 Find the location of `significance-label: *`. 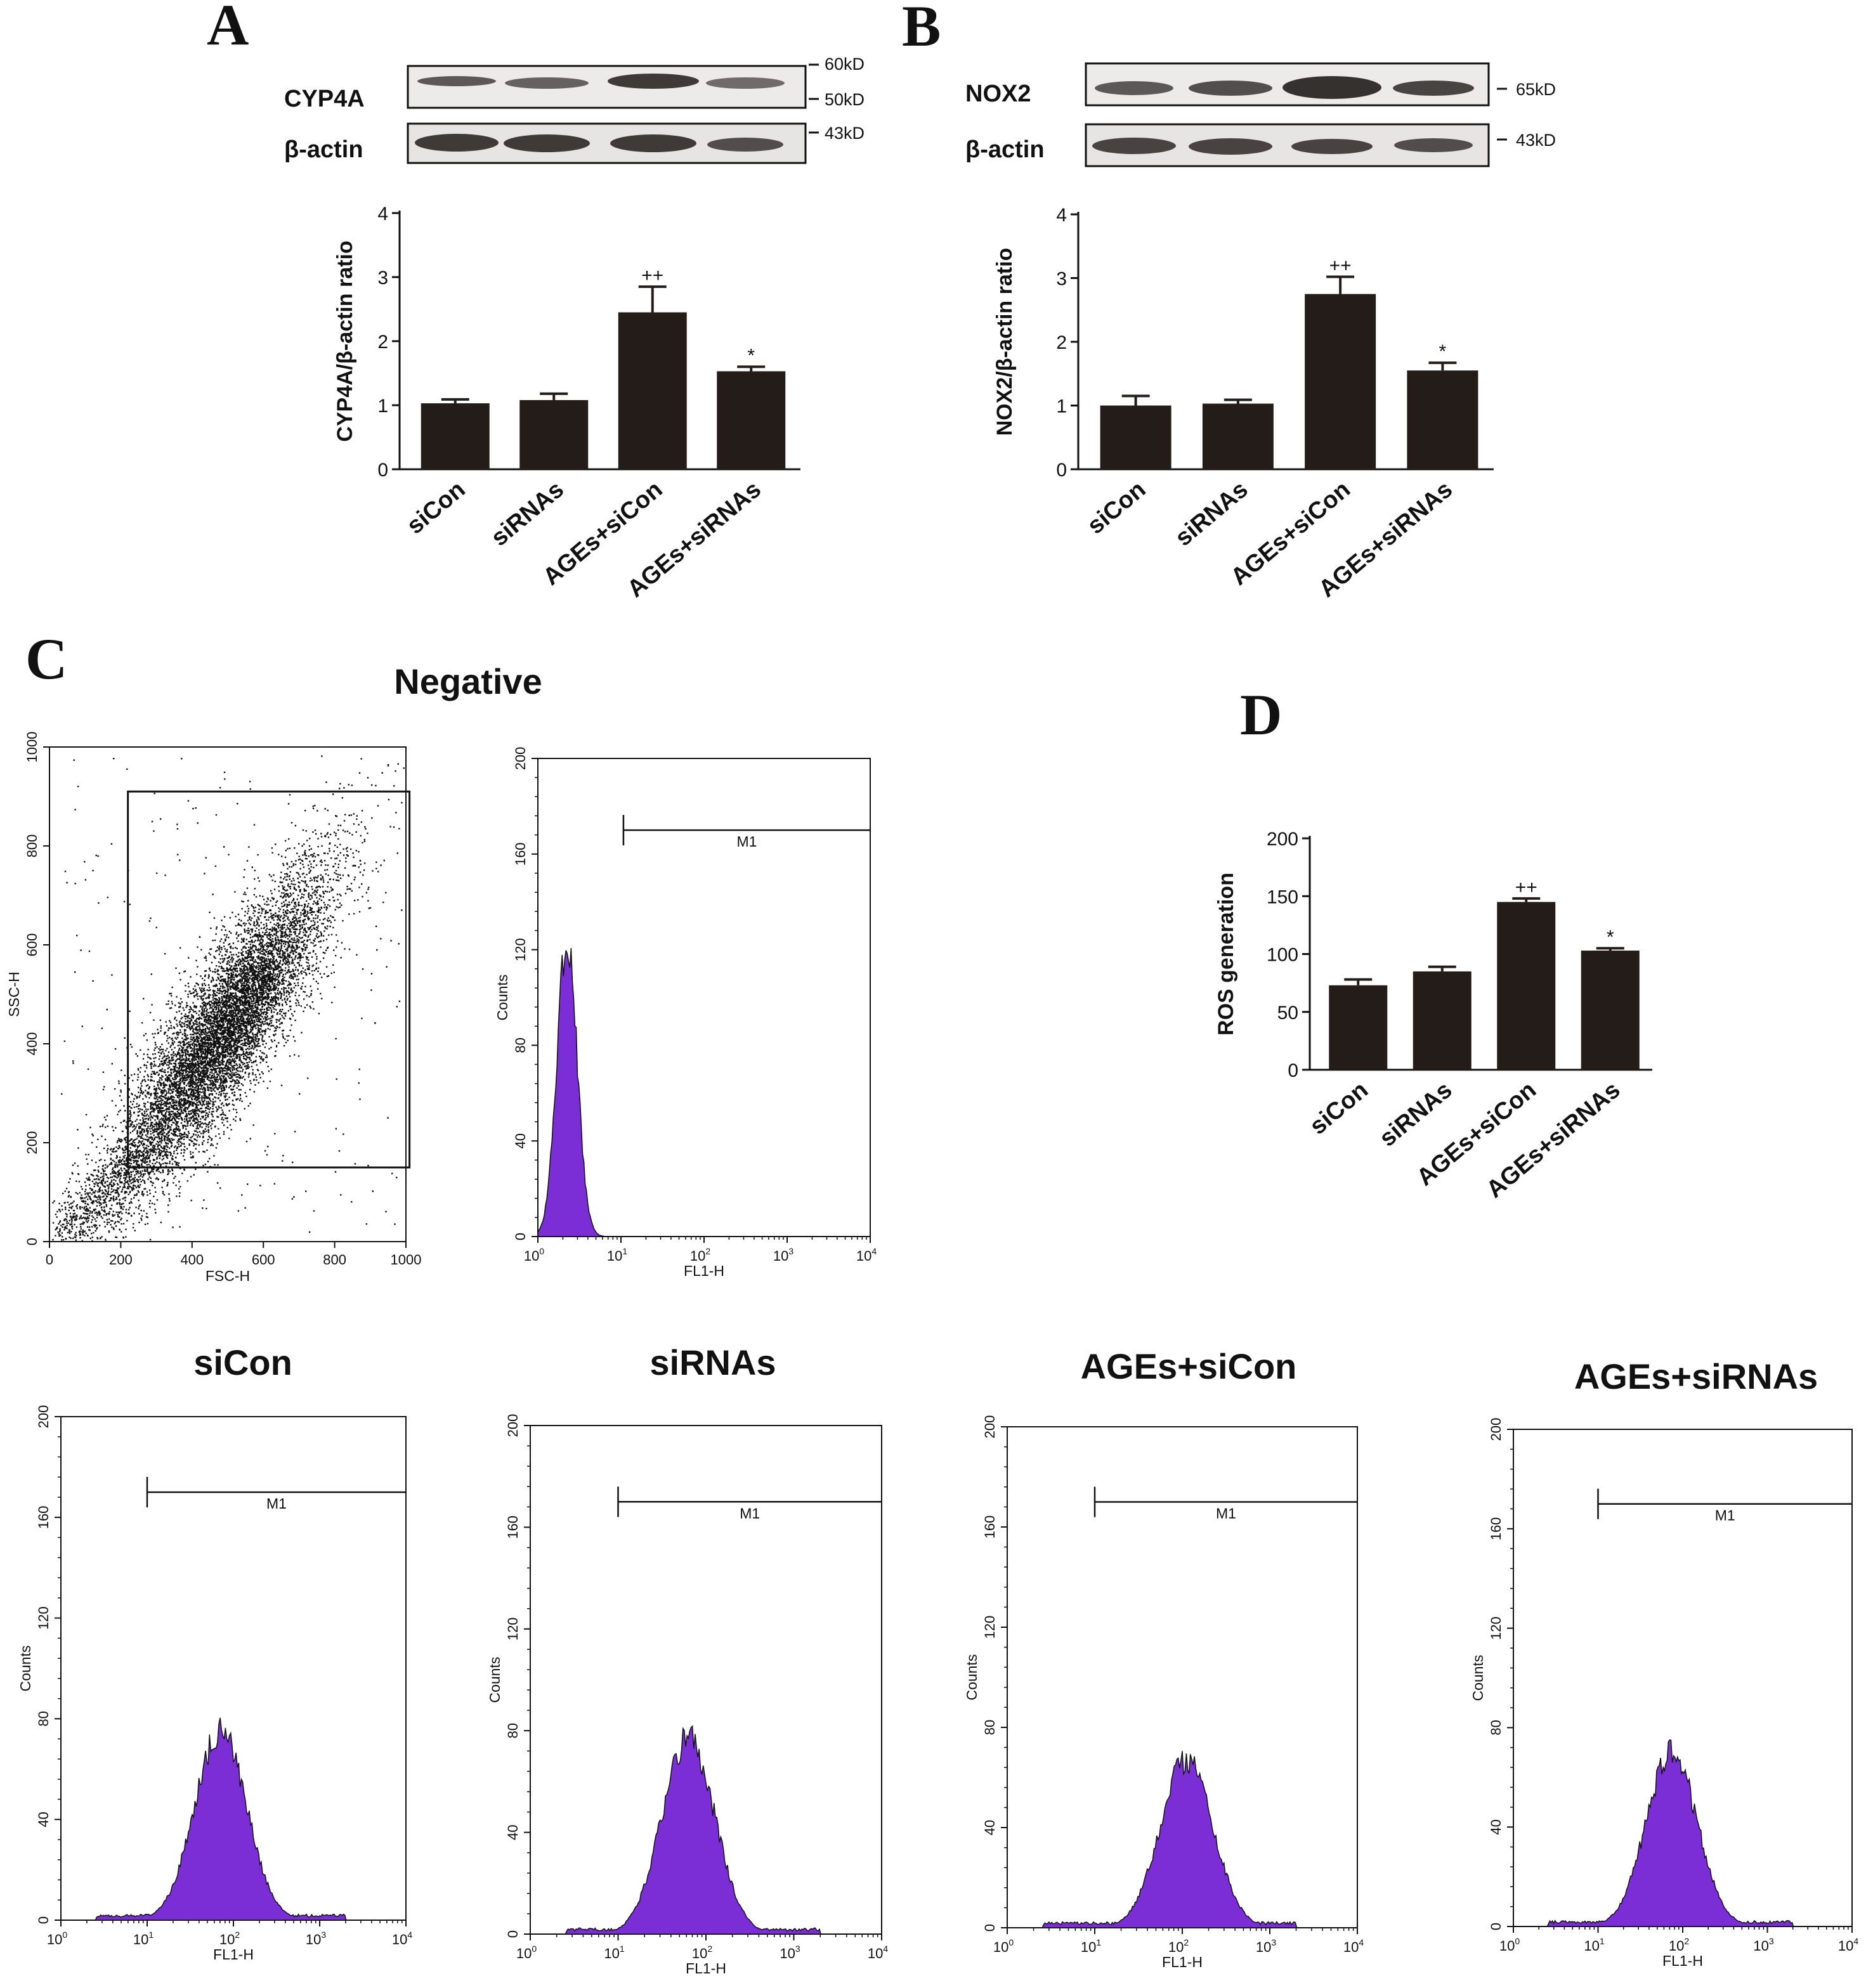

significance-label: * is located at coordinates (751, 355).